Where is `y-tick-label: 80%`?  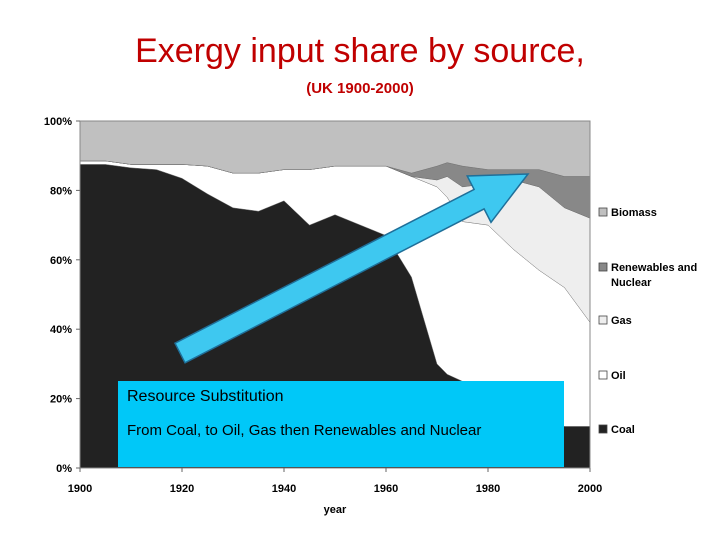 y-tick-label: 80% is located at coordinates (61, 191).